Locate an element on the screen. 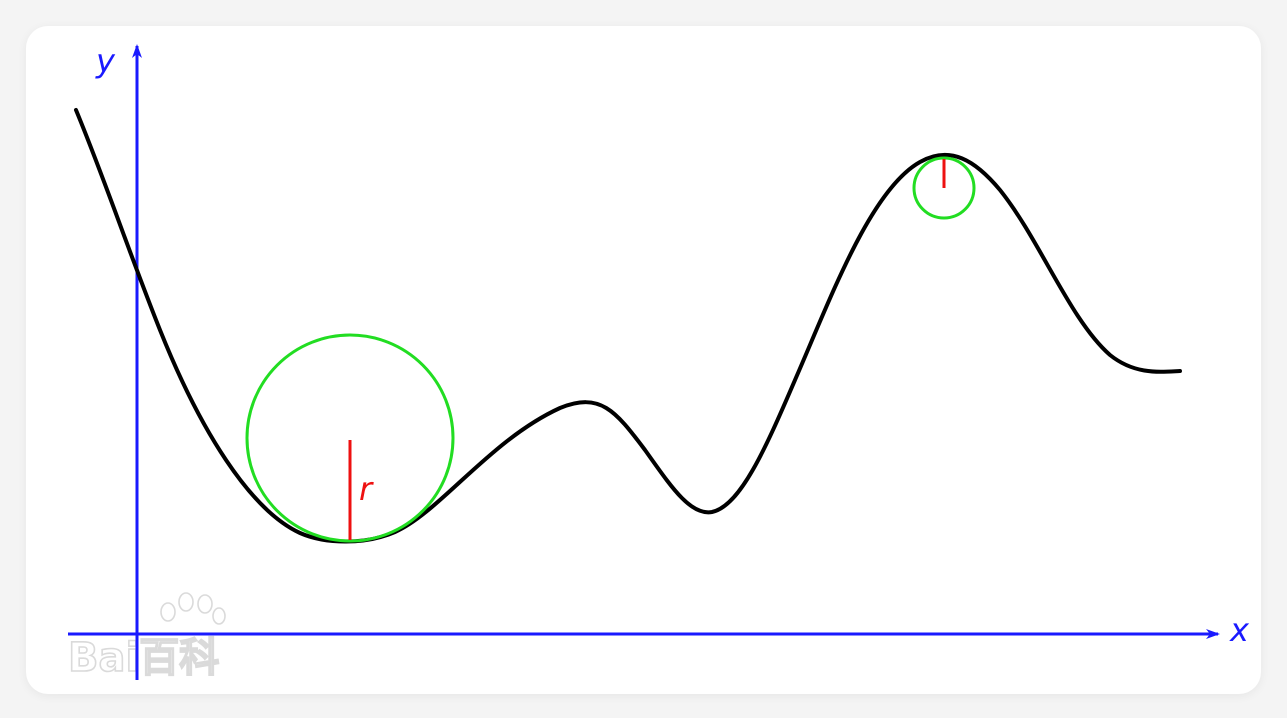 This screenshot has height=718, width=1287. large-osculating-circle is located at coordinates (350, 438).